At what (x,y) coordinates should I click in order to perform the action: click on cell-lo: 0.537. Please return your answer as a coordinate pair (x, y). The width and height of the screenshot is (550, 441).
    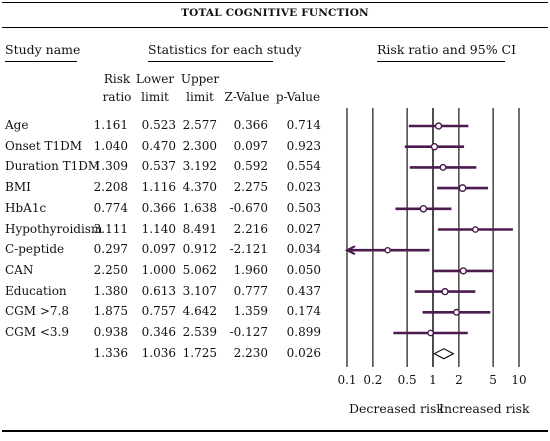
    Looking at the image, I should click on (158, 166).